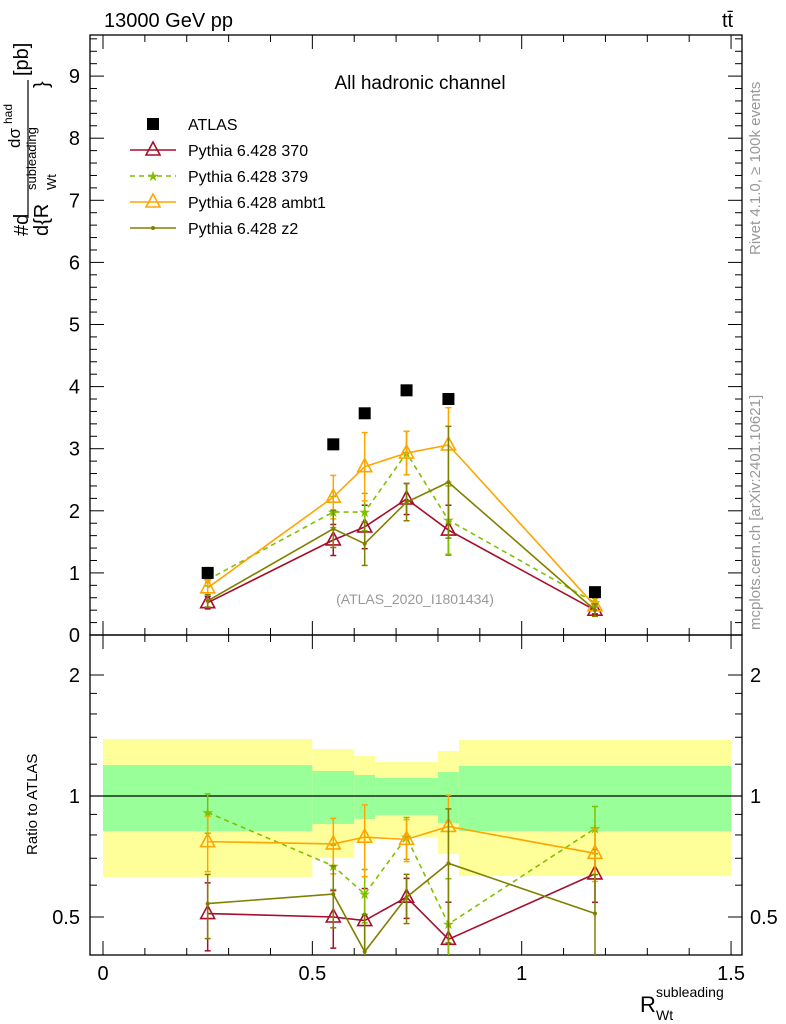 This screenshot has width=786, height=1024. I want to click on y-tick-label: 4, so click(74, 388).